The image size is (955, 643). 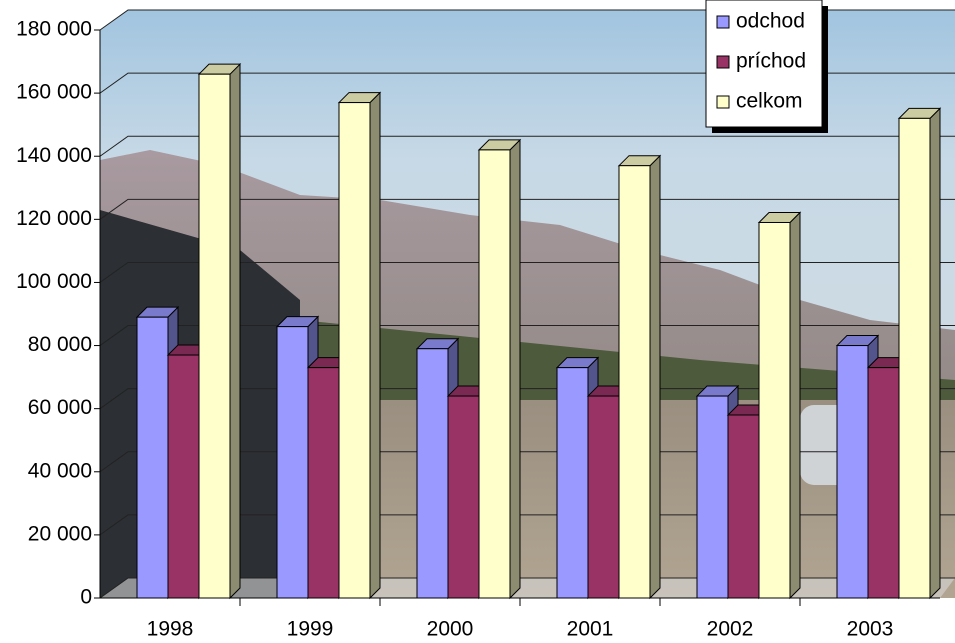 I want to click on legend-label: odchod, so click(x=770, y=21).